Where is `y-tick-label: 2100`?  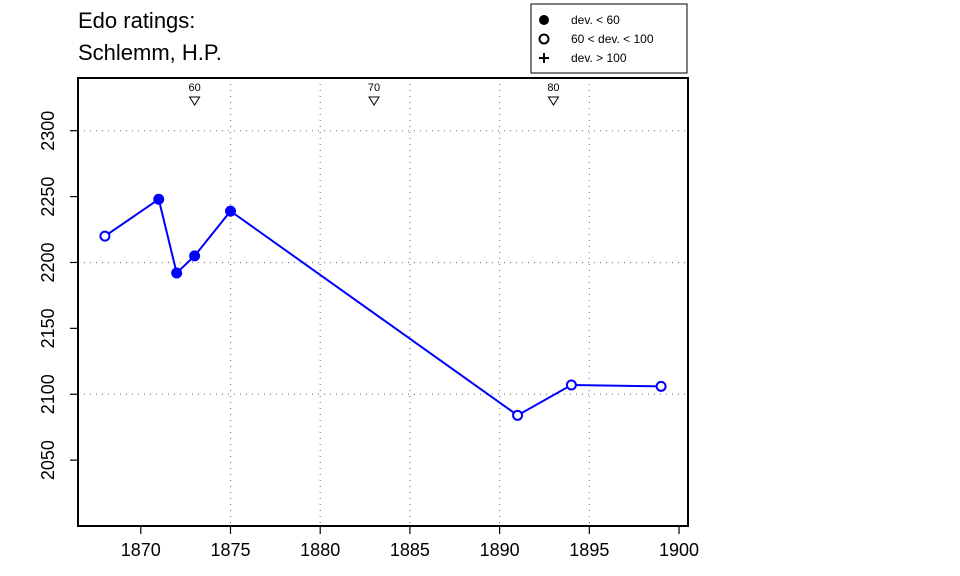
y-tick-label: 2100 is located at coordinates (48, 394).